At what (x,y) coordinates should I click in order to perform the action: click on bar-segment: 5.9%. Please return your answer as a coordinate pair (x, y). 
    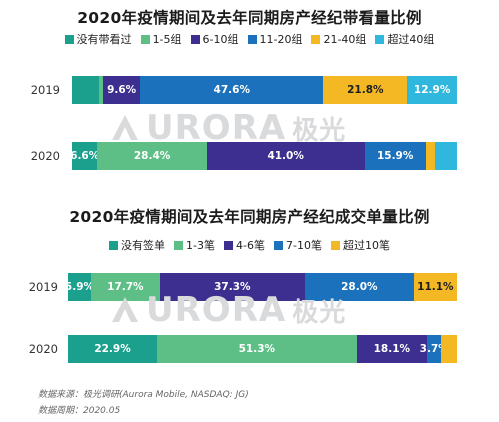
    Looking at the image, I should click on (79, 287).